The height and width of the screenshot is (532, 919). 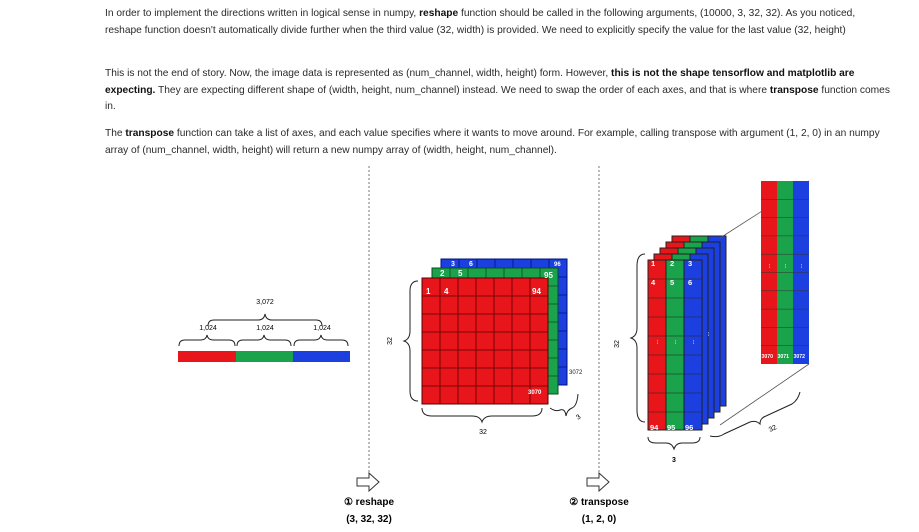 What do you see at coordinates (674, 460) in the screenshot?
I see `stack-width-label: 3` at bounding box center [674, 460].